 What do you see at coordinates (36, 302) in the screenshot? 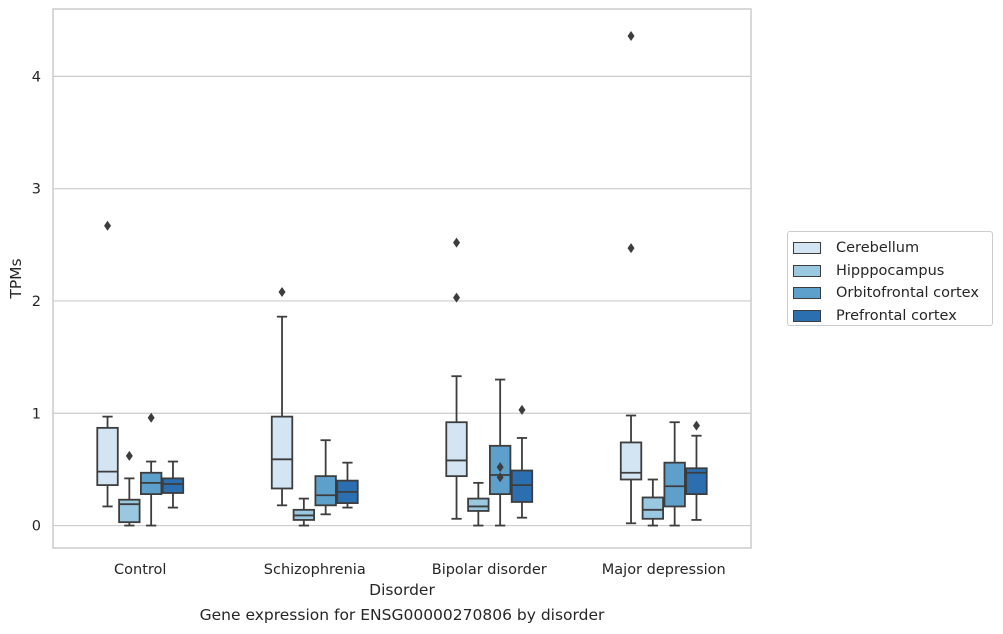
I see `y-tick-label: 2` at bounding box center [36, 302].